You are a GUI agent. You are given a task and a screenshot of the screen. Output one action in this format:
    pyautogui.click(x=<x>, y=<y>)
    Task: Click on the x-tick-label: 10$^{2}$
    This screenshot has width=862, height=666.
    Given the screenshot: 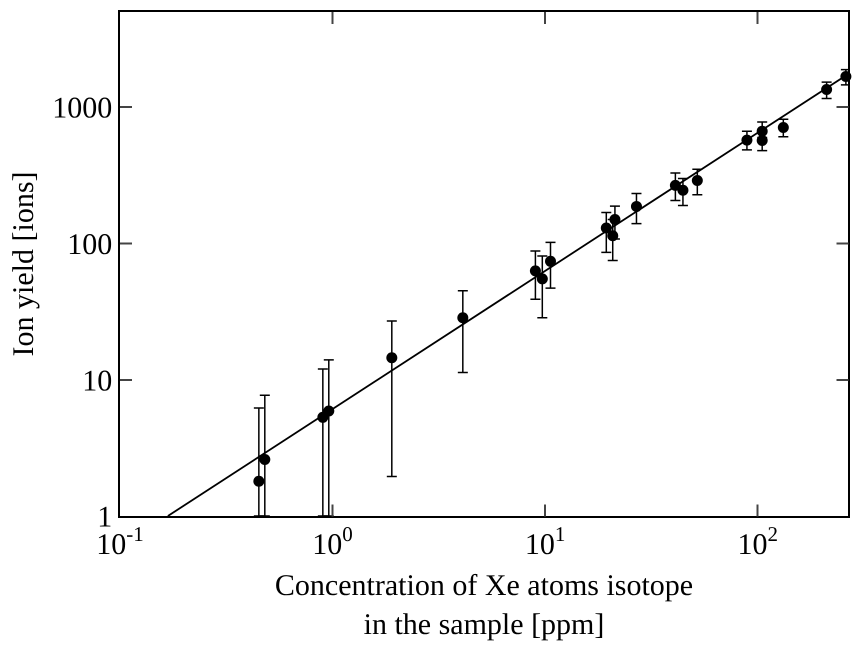 What is the action you would take?
    pyautogui.click(x=757, y=541)
    